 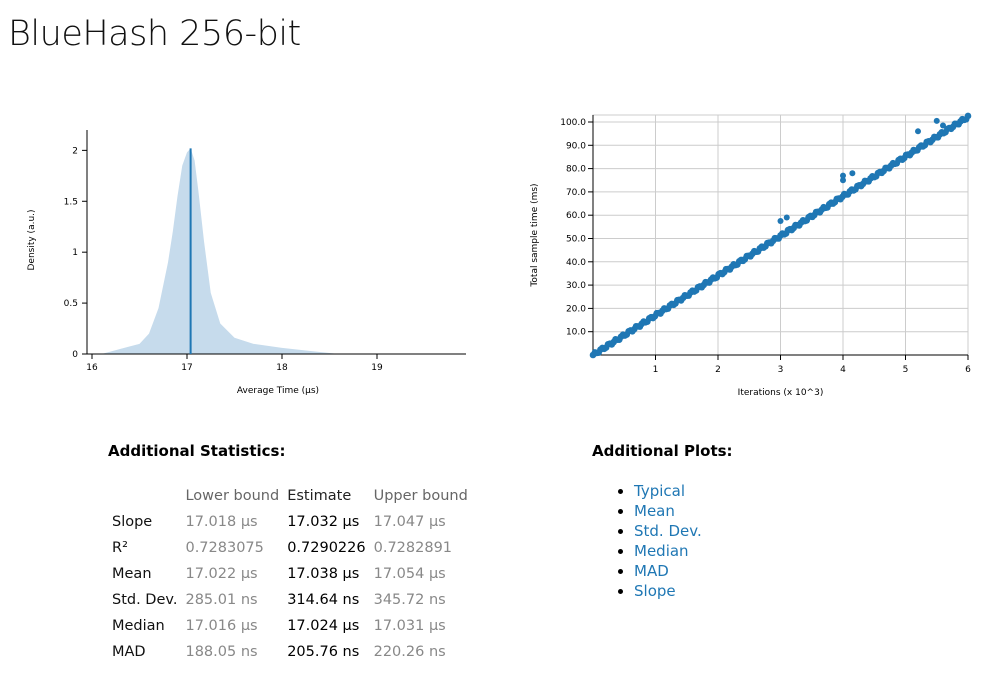 I want to click on plot-link-mean: Mean, so click(x=654, y=511).